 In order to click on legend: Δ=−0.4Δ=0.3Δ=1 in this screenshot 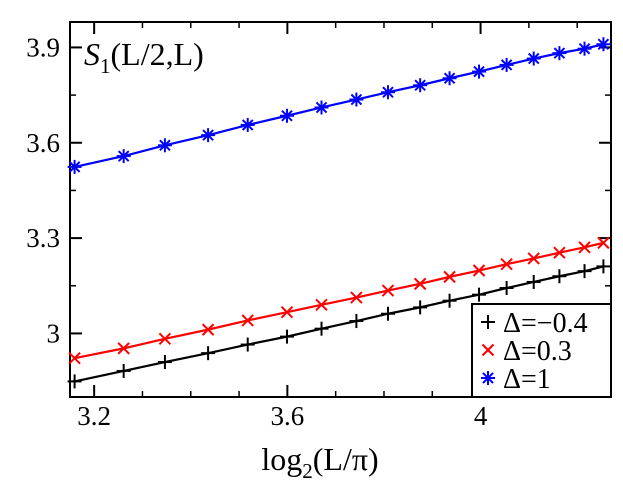, I will do `click(541, 350)`.